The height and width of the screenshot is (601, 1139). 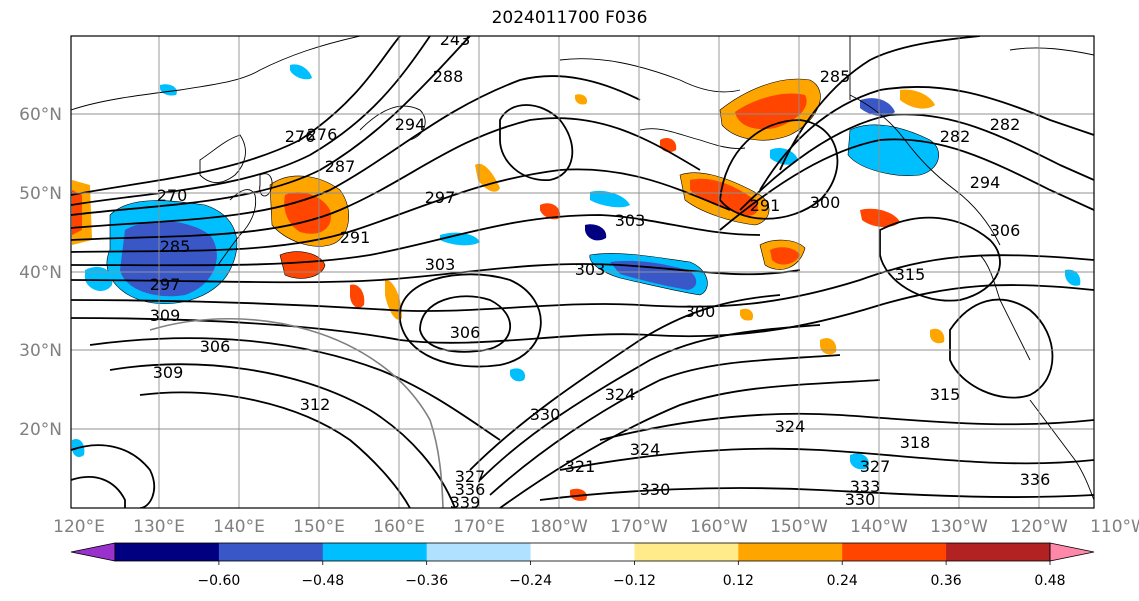 What do you see at coordinates (340, 166) in the screenshot?
I see `contour-label: 287` at bounding box center [340, 166].